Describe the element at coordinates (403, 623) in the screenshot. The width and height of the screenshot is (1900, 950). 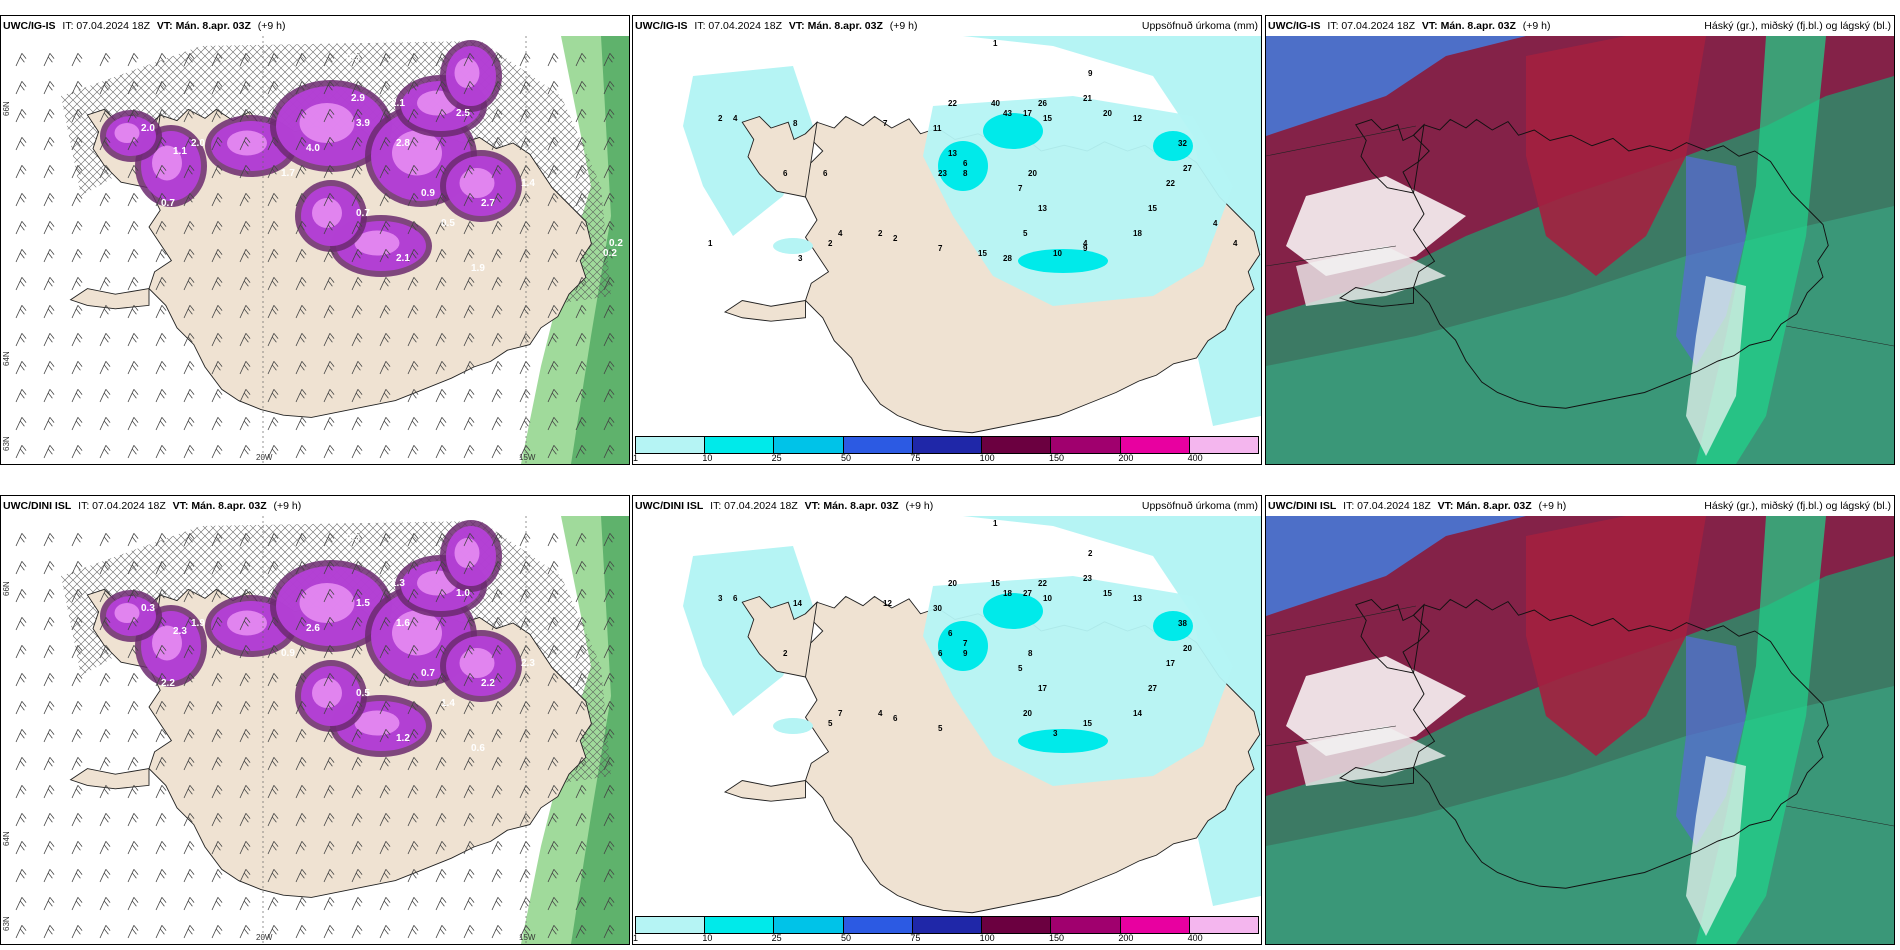
I see `value-label: 1.6` at that location.